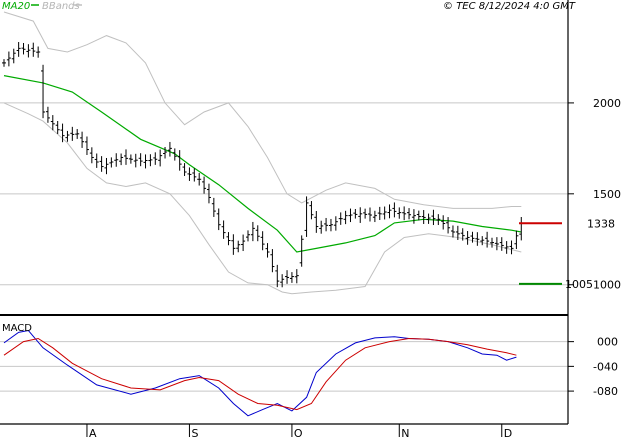 The image size is (627, 440). I want to click on source-stamp: © TEC 8/12/2024 4:0 GMT, so click(509, 6).